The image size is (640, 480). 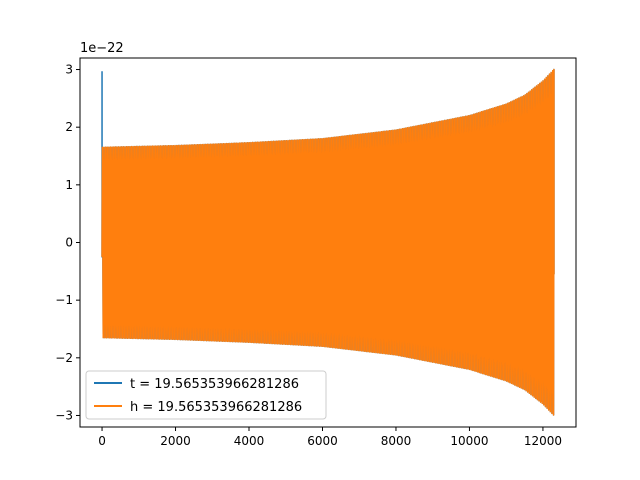 What do you see at coordinates (396, 441) in the screenshot?
I see `x-tick-label-4: 8000` at bounding box center [396, 441].